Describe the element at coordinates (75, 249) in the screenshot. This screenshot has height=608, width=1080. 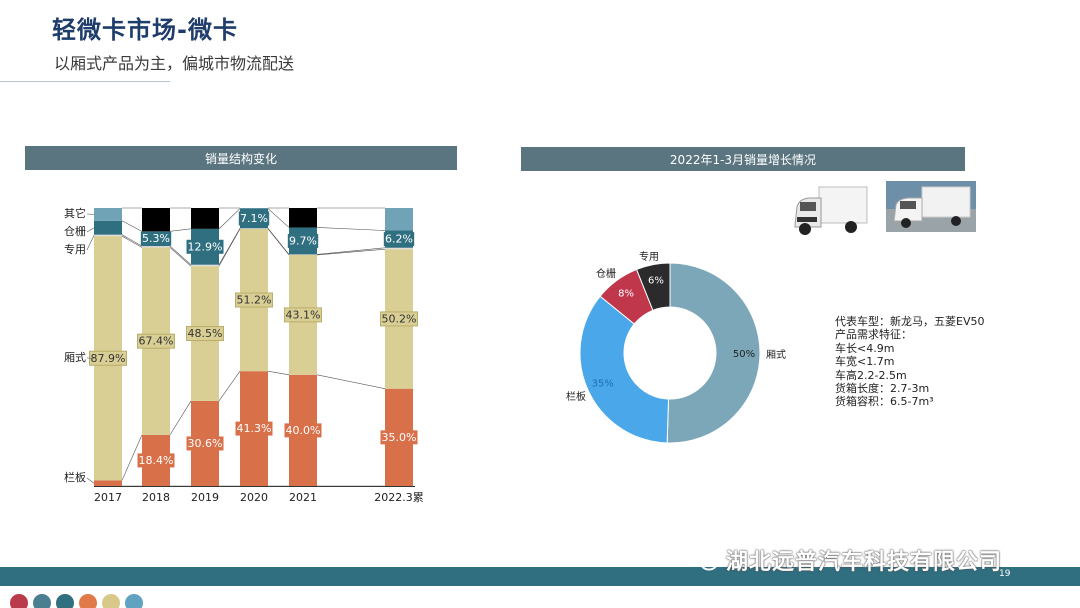
I see `legend-label: 专用` at that location.